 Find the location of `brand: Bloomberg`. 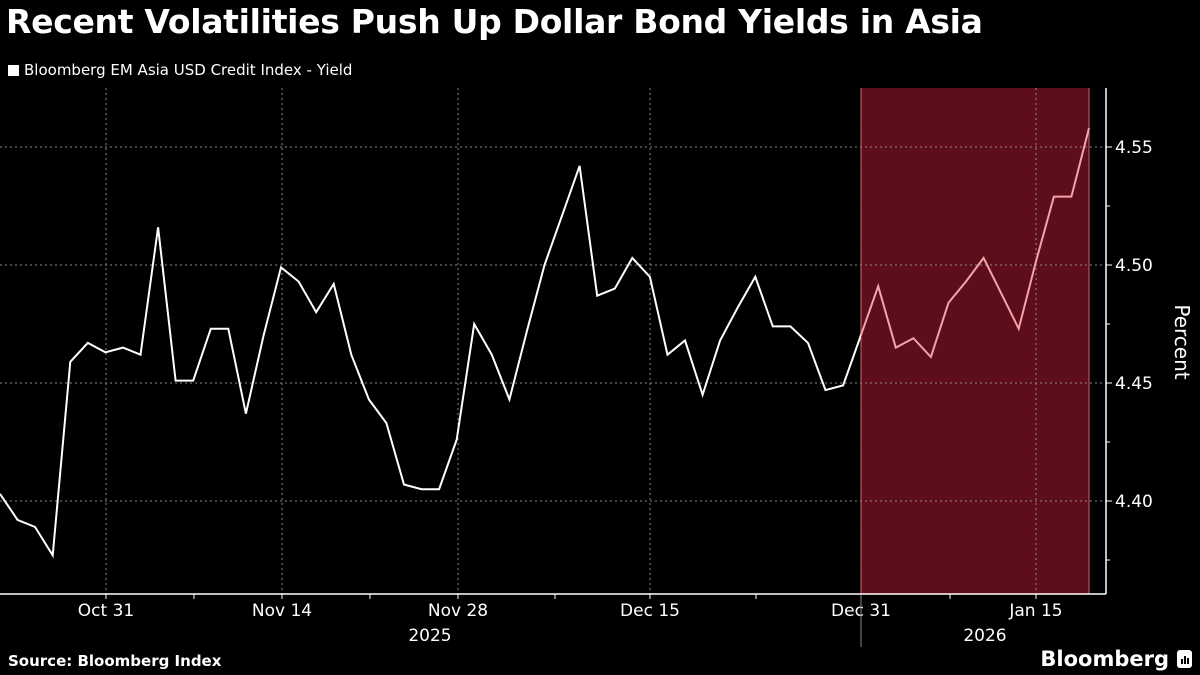

brand: Bloomberg is located at coordinates (1116, 659).